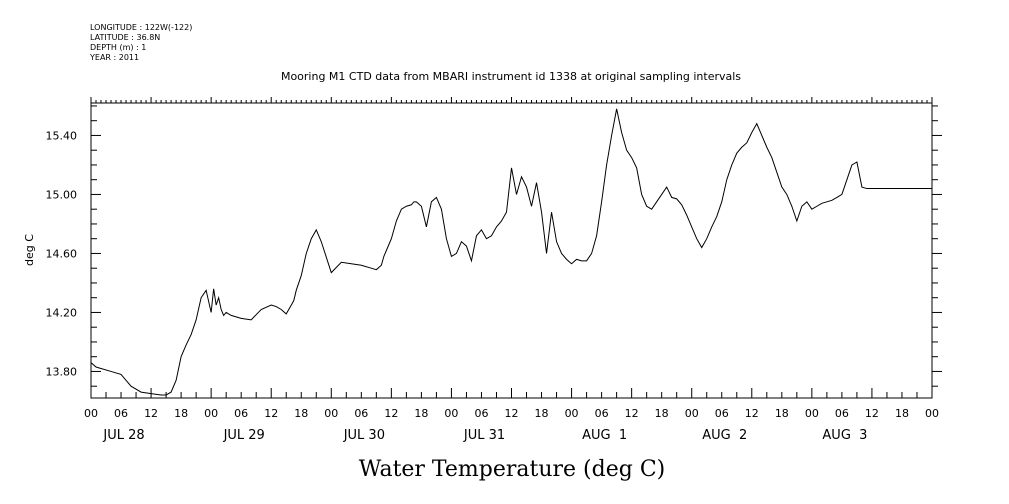 The width and height of the screenshot is (1009, 504). I want to click on day-label: JUL 30, so click(364, 435).